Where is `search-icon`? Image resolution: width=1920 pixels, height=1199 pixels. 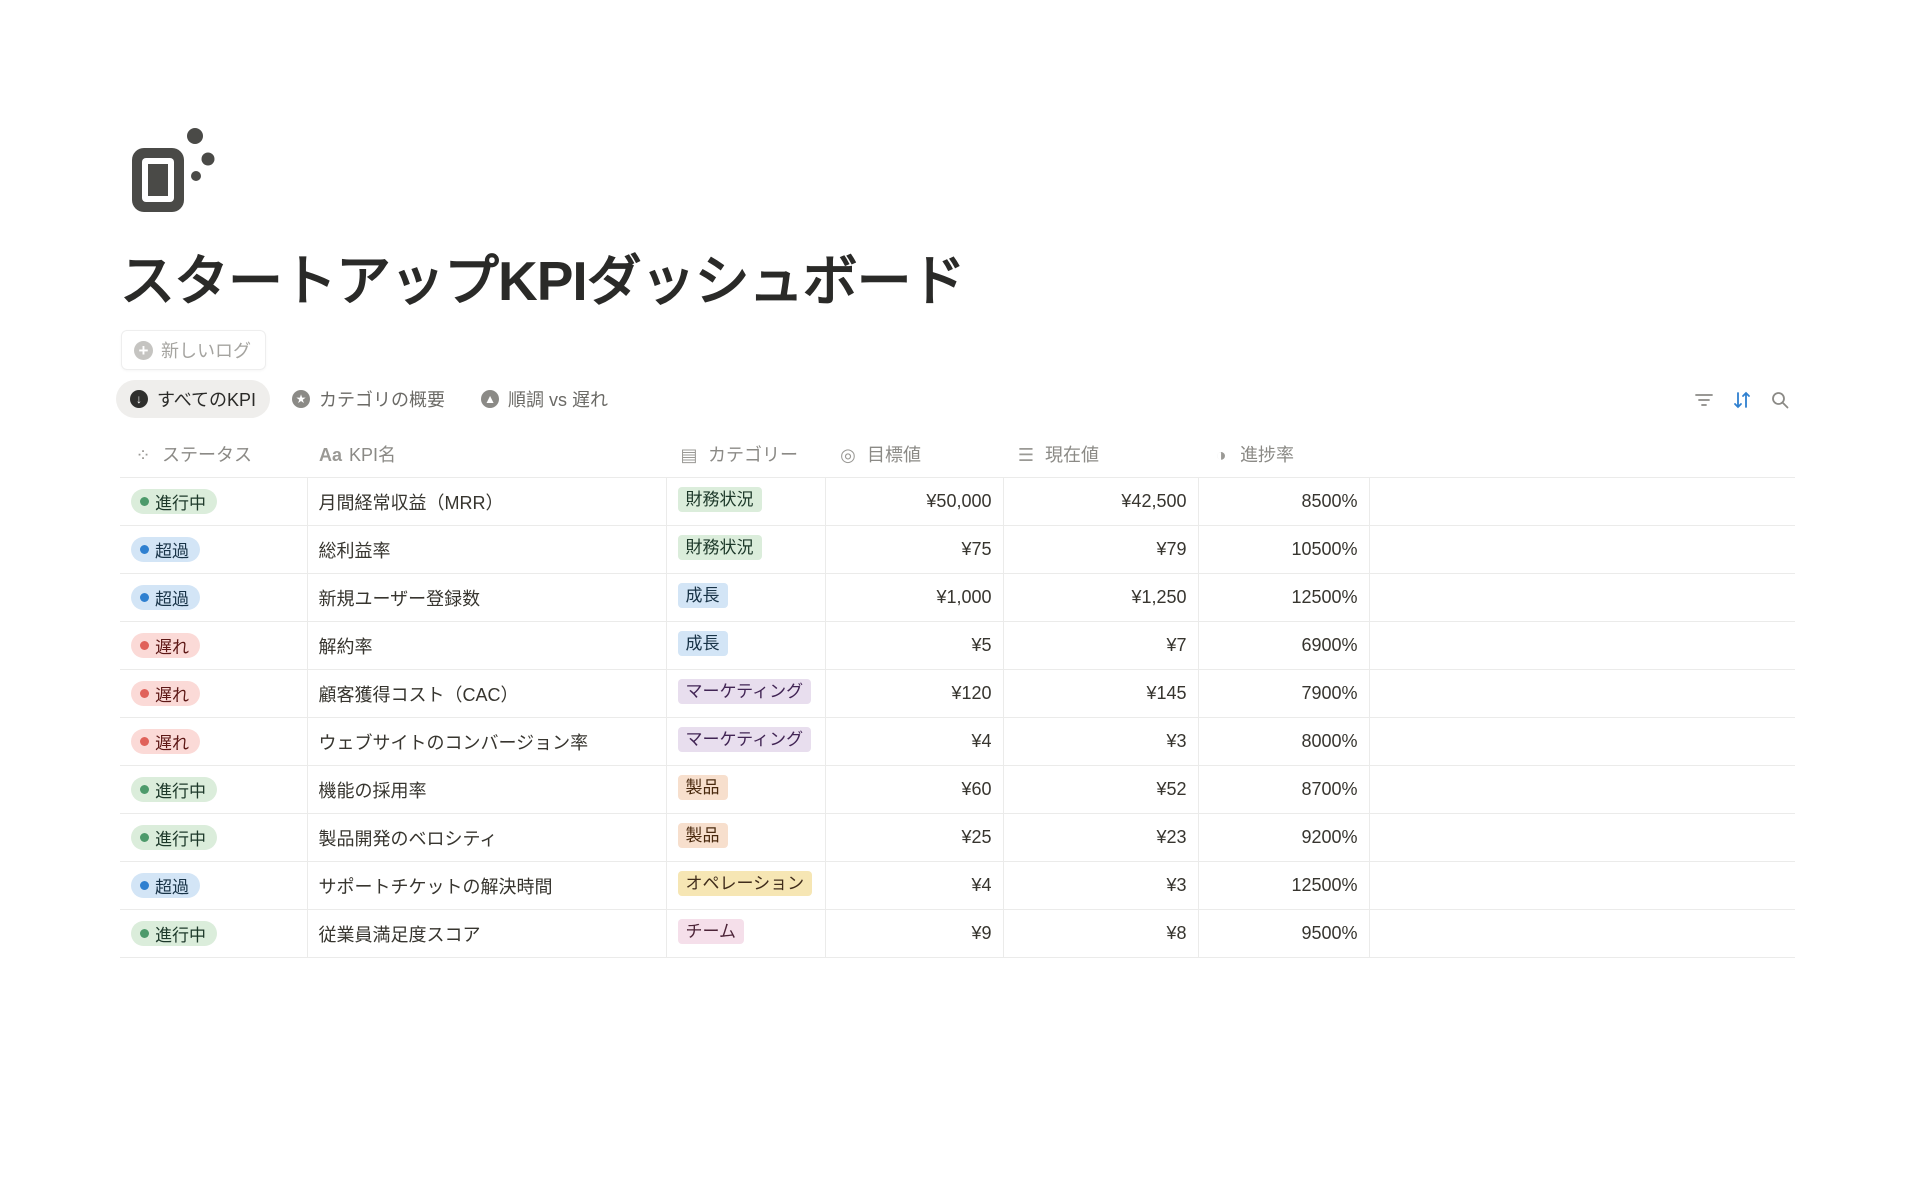 search-icon is located at coordinates (1780, 400).